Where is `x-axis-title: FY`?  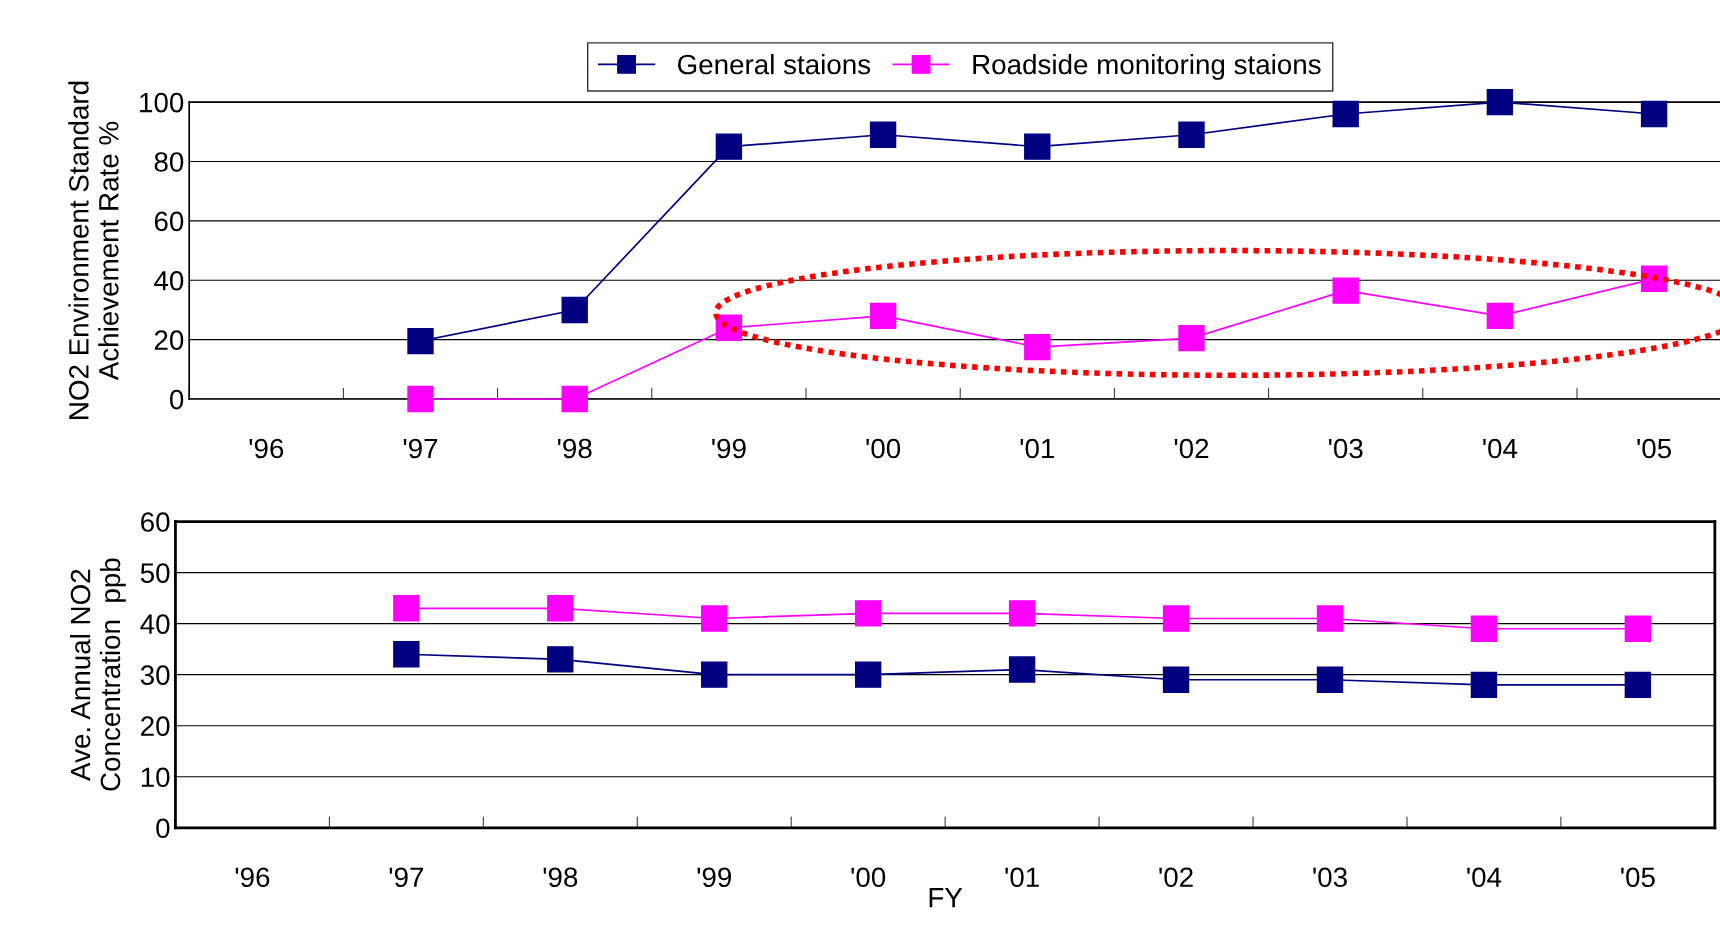
x-axis-title: FY is located at coordinates (946, 898).